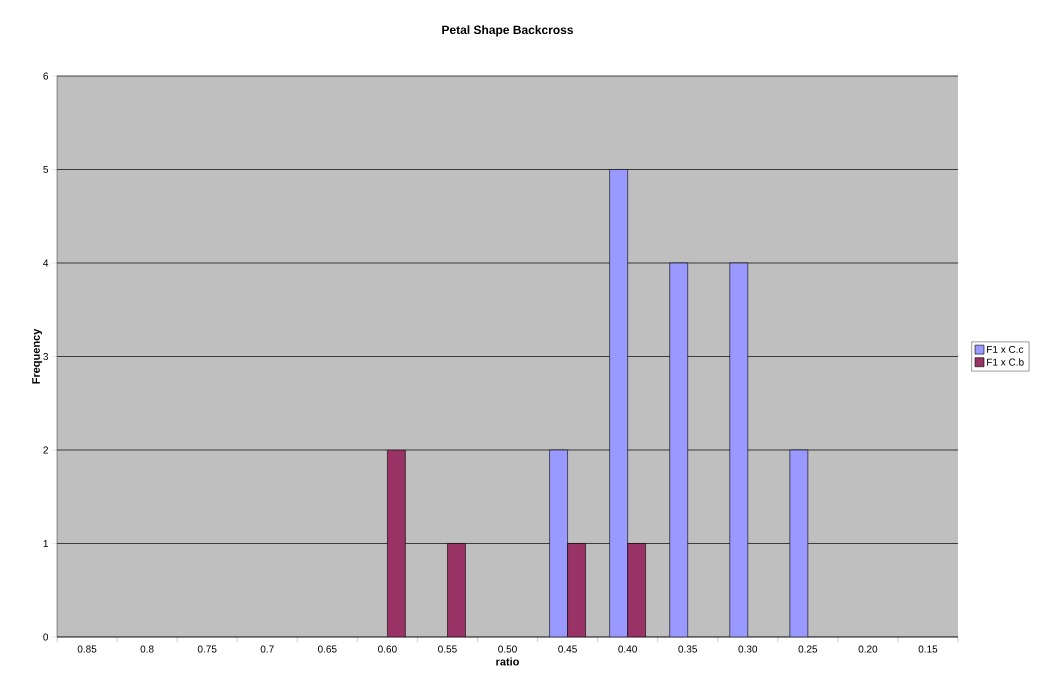 Image resolution: width=1060 pixels, height=698 pixels. Describe the element at coordinates (46, 637) in the screenshot. I see `y-tick-label: 0` at that location.